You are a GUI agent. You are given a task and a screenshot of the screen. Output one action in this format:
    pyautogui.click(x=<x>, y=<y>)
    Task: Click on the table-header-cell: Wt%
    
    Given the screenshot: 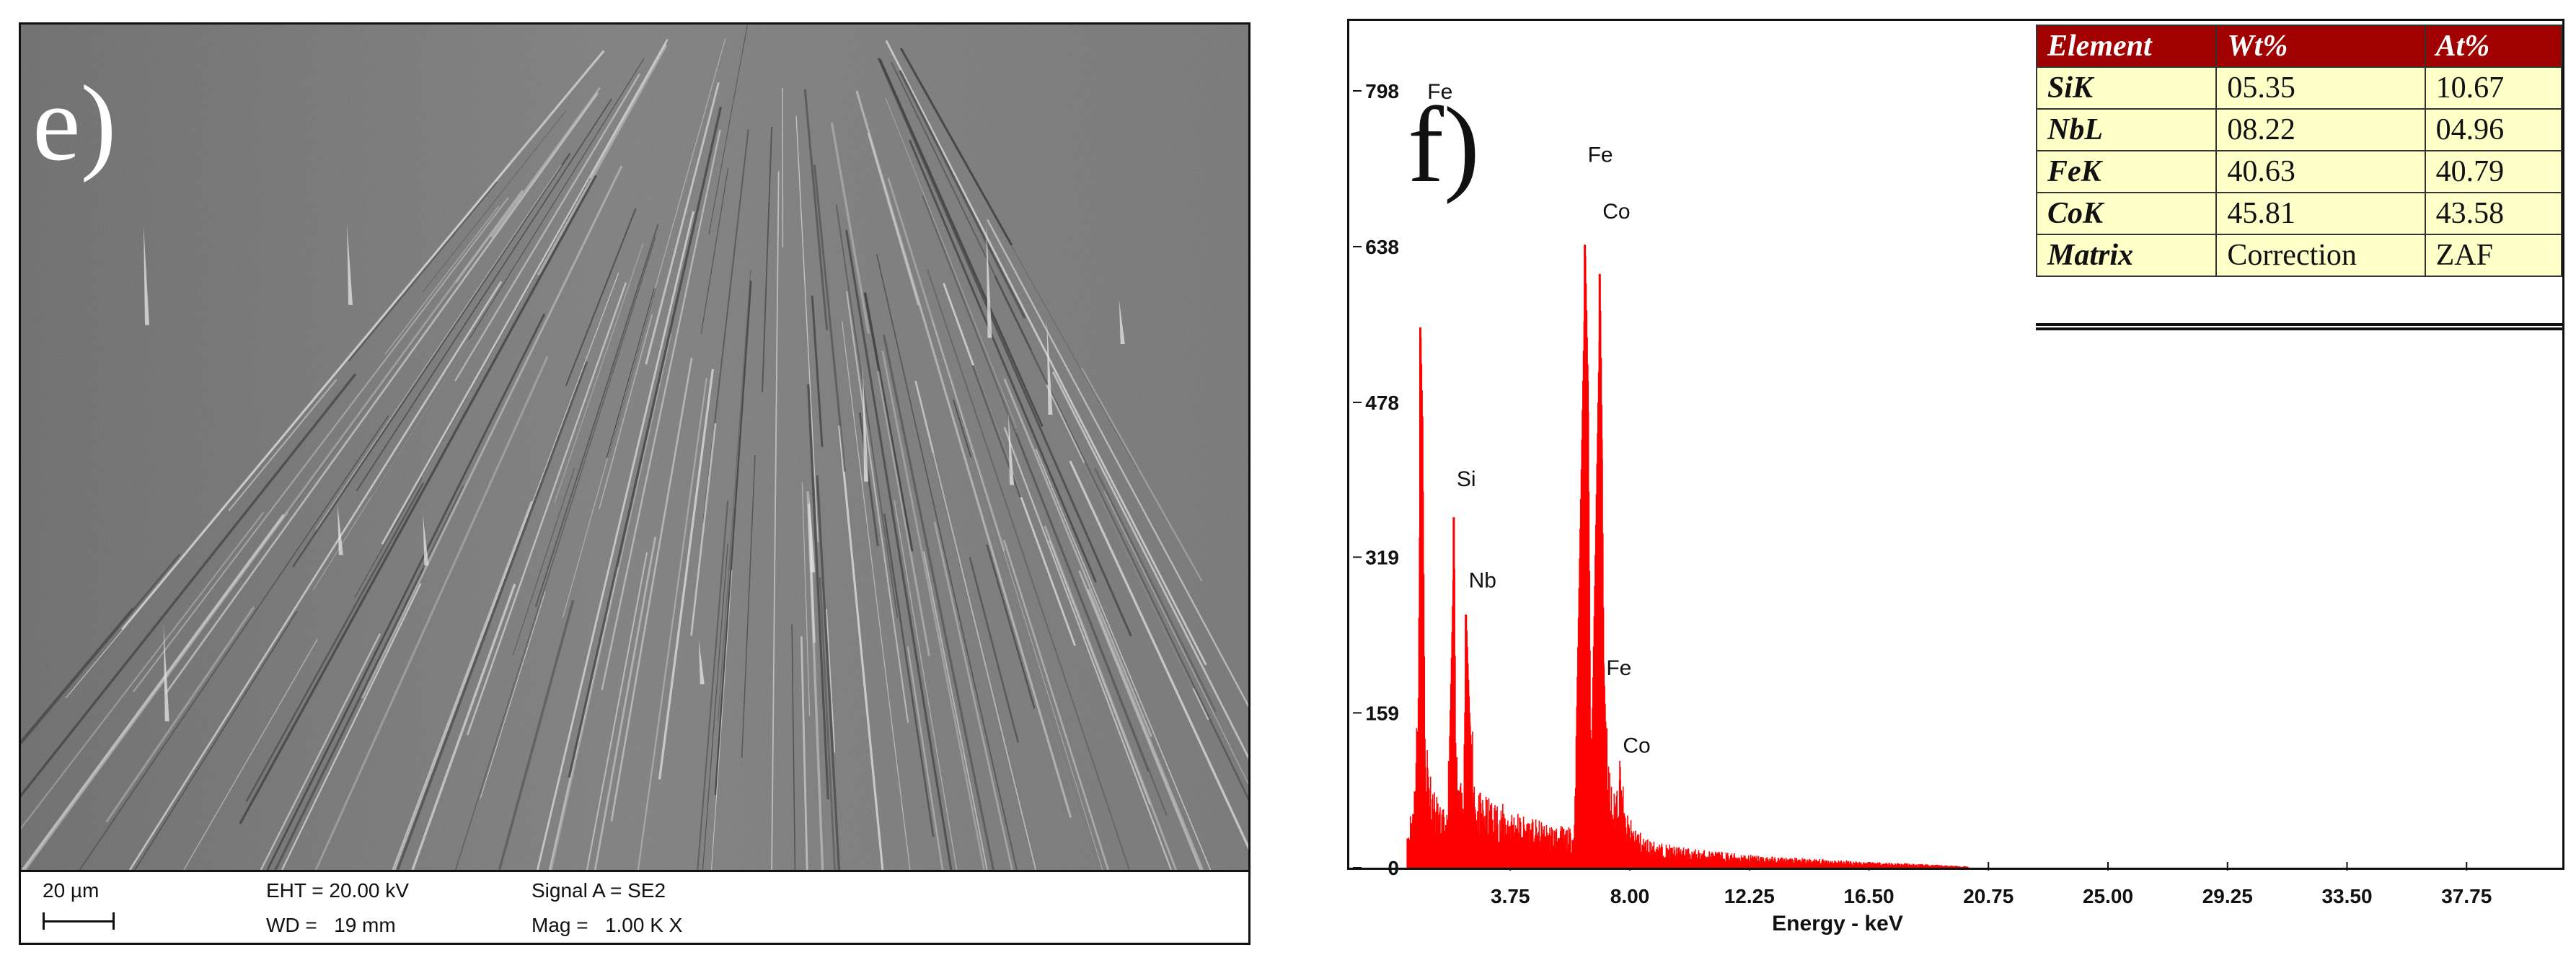 What is the action you would take?
    pyautogui.click(x=2320, y=46)
    